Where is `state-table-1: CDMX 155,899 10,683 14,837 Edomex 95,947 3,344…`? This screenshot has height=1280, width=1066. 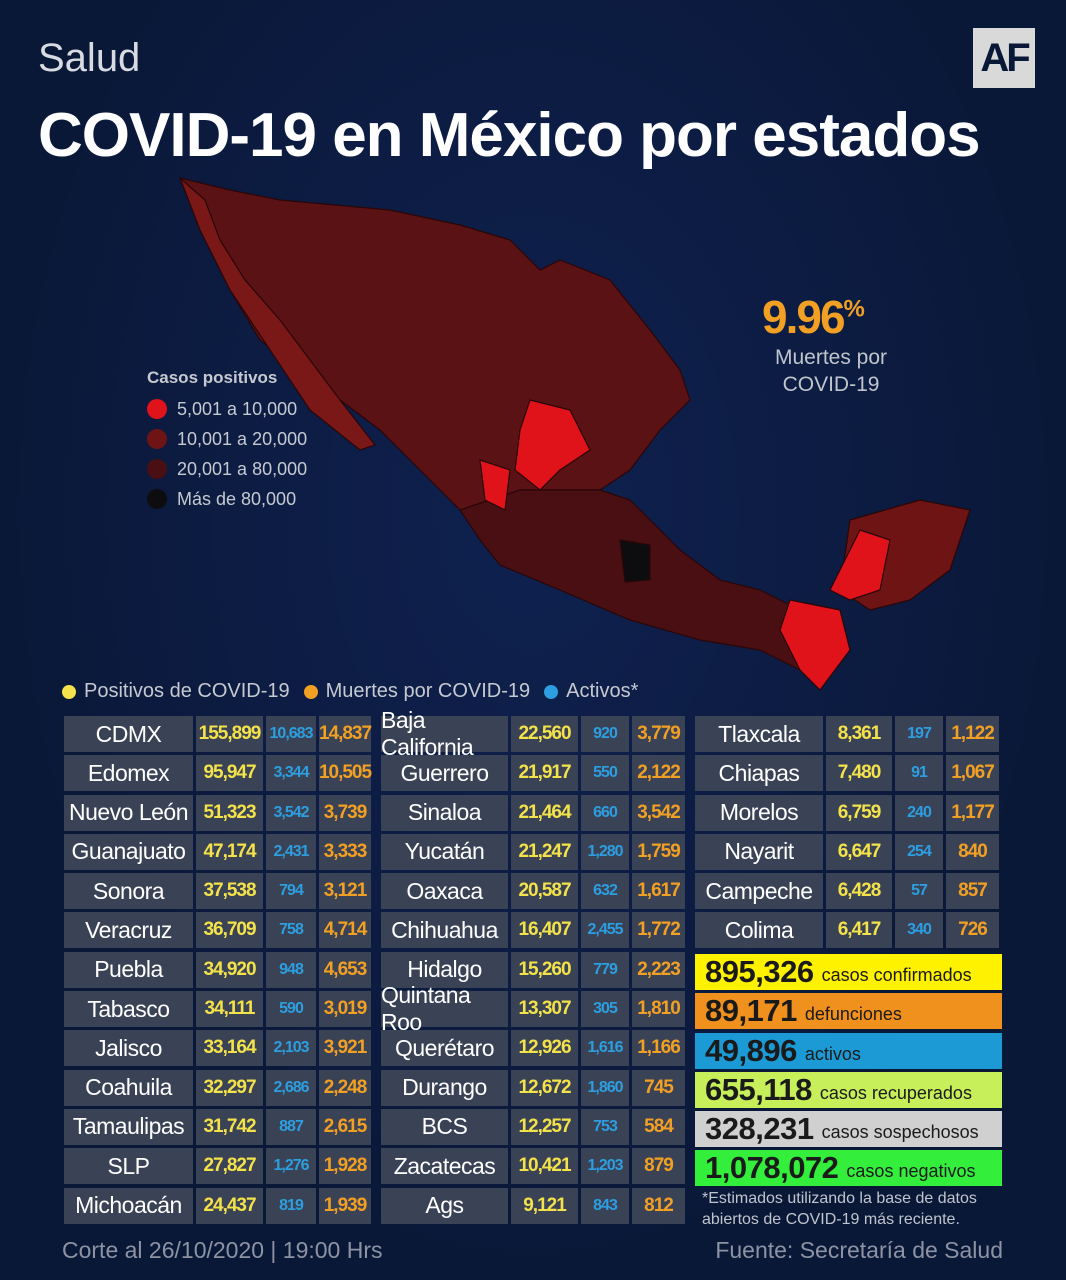
state-table-1: CDMX 155,899 10,683 14,837 Edomex 95,947 3,344… is located at coordinates (218, 971).